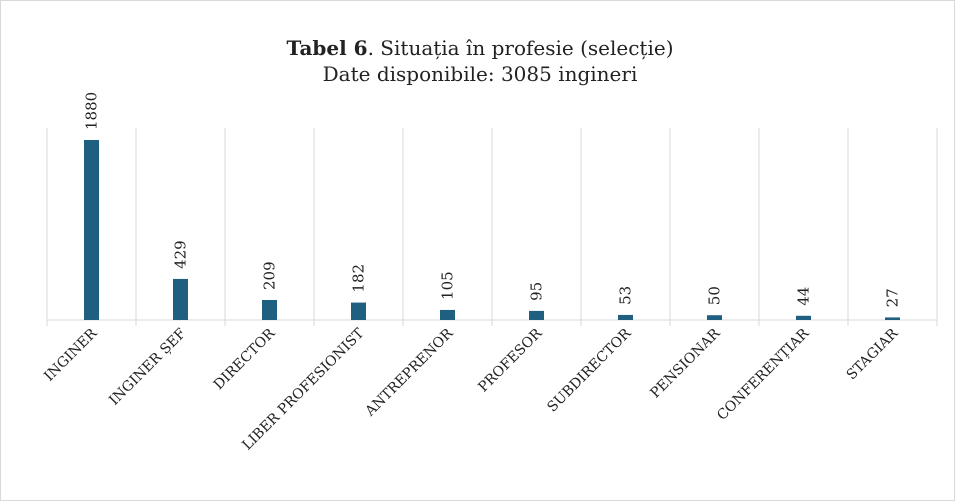  I want to click on data-label: 50, so click(715, 295).